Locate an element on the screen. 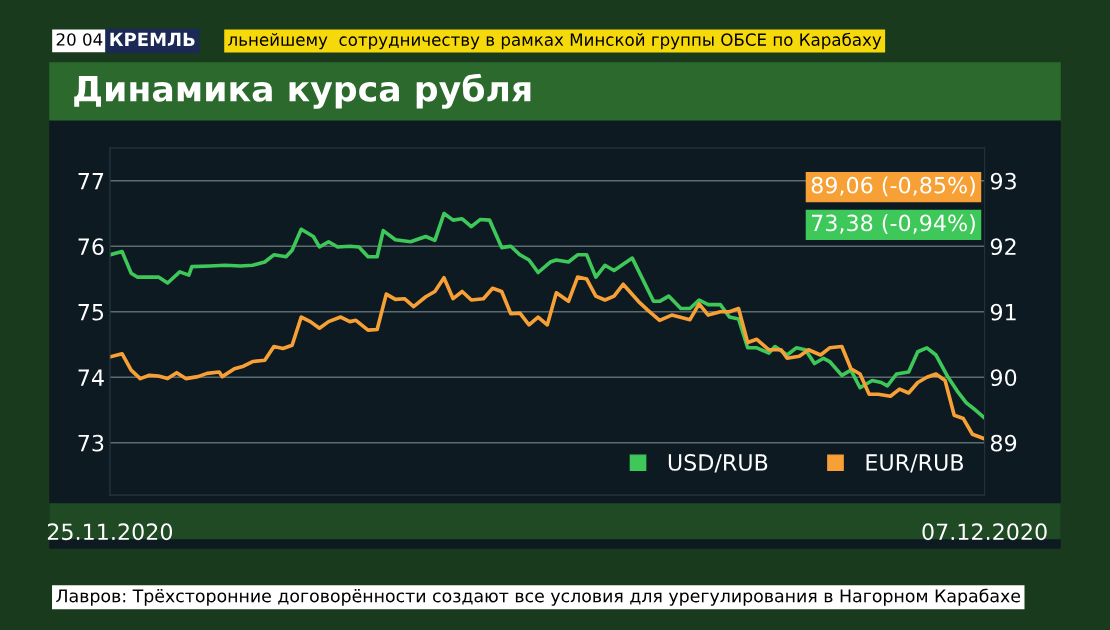 Image resolution: width=1110 pixels, height=630 pixels. text: льнейшему сотрудничеству в рамках Минской группы ОБСЕ по Карабаху is located at coordinates (555, 41).